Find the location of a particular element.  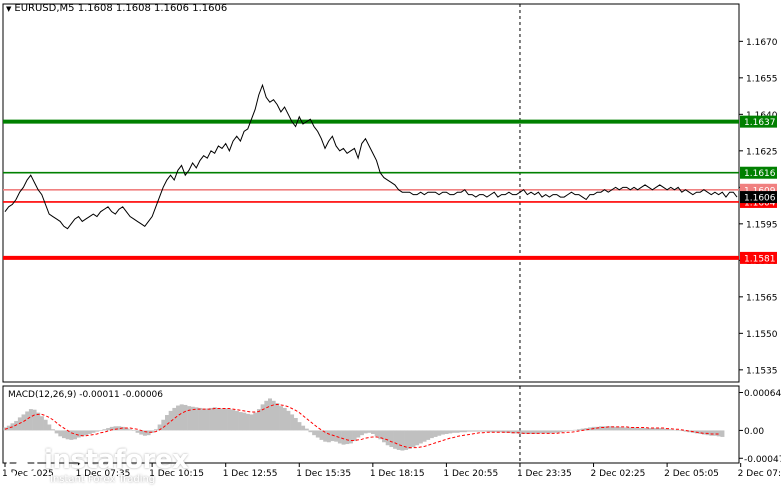

price-tick-label: 1.1595 is located at coordinates (762, 225).